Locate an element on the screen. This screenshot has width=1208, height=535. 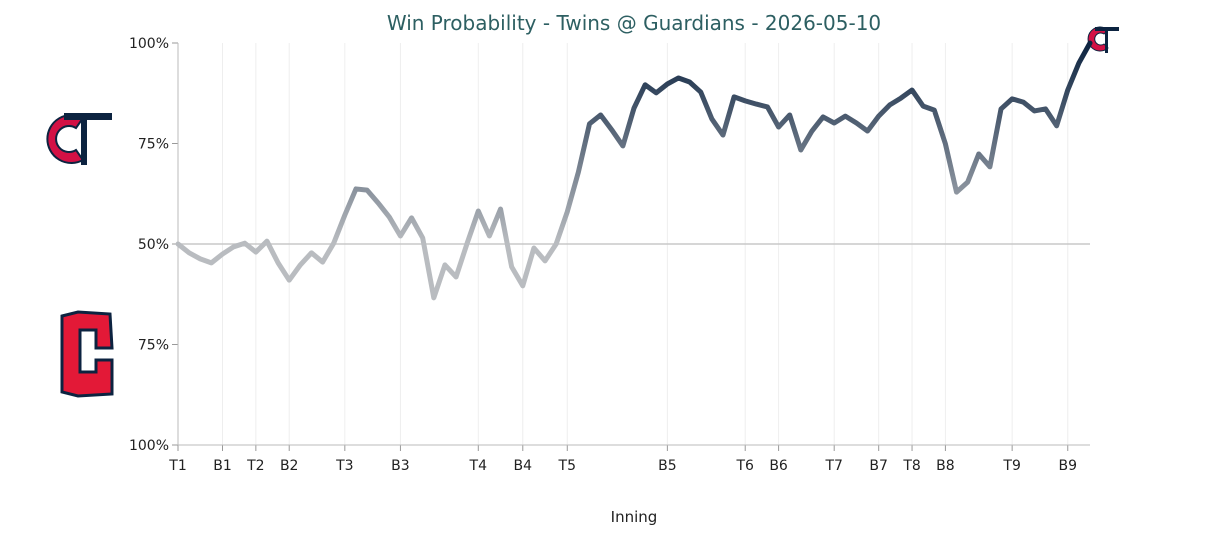
x-tick-label: T3 is located at coordinates (344, 466).